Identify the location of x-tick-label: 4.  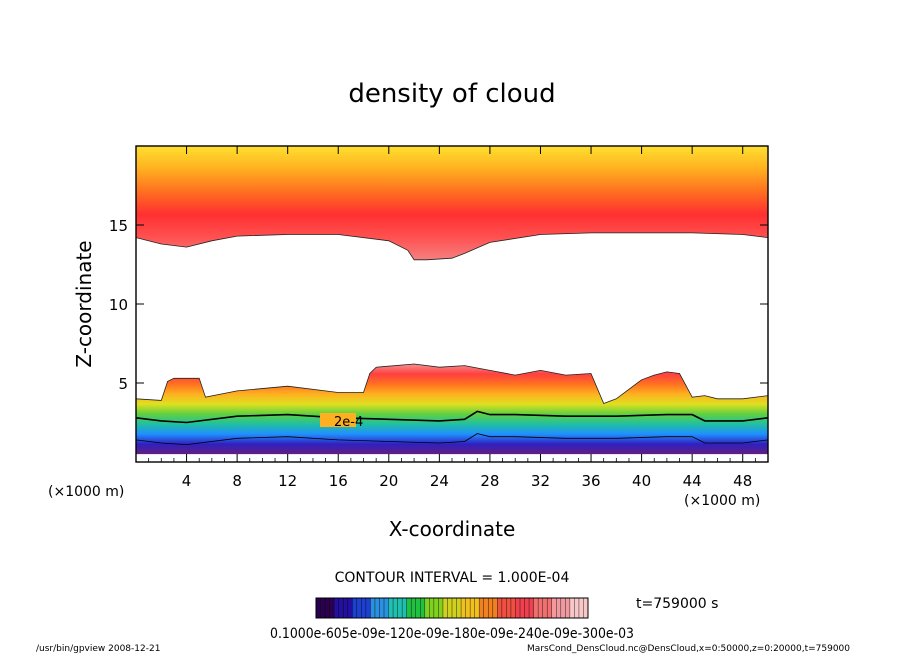
(187, 481).